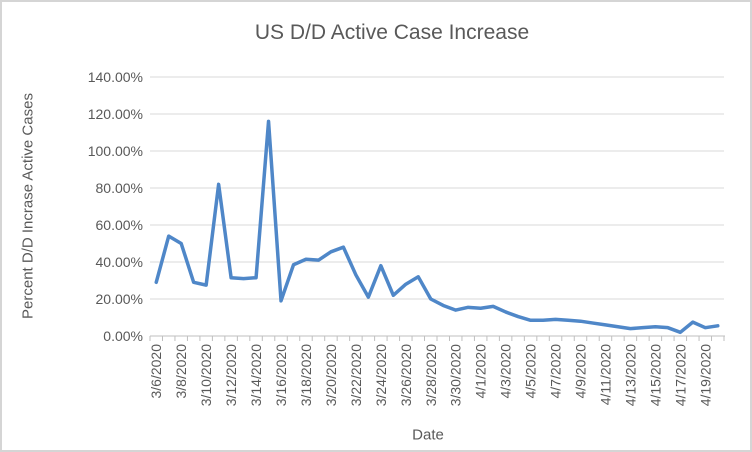  Describe the element at coordinates (119, 262) in the screenshot. I see `y-tick-label: 40.00%` at that location.